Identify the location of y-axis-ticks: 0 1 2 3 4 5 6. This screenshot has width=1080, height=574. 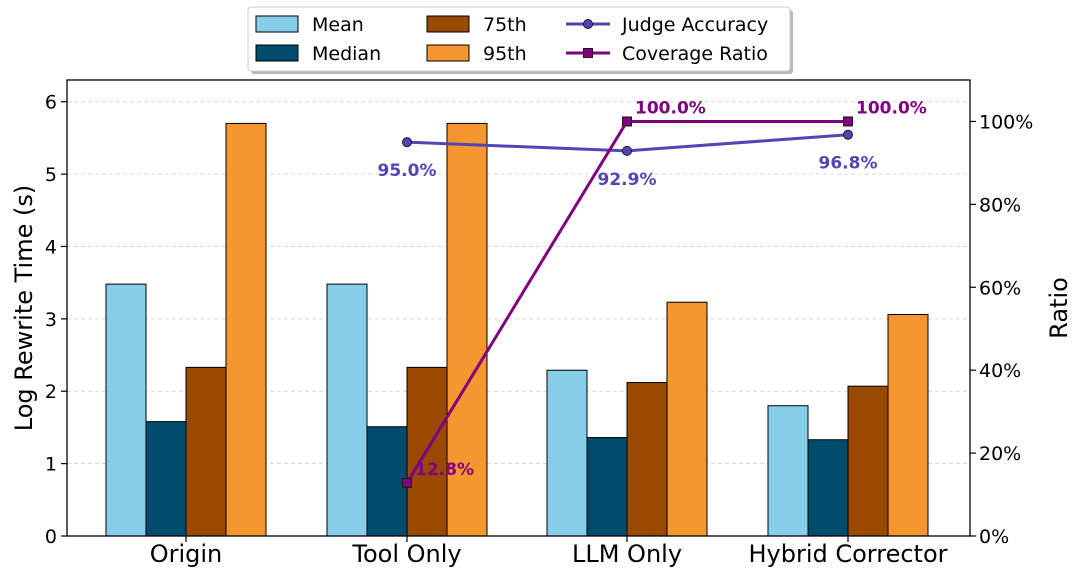
(56, 320).